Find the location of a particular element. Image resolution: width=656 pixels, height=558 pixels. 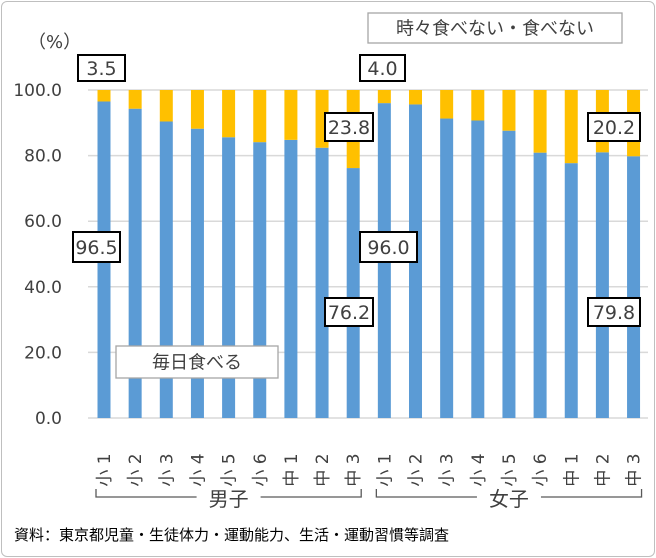

y-tick-label: 60.0 is located at coordinates (43, 222).